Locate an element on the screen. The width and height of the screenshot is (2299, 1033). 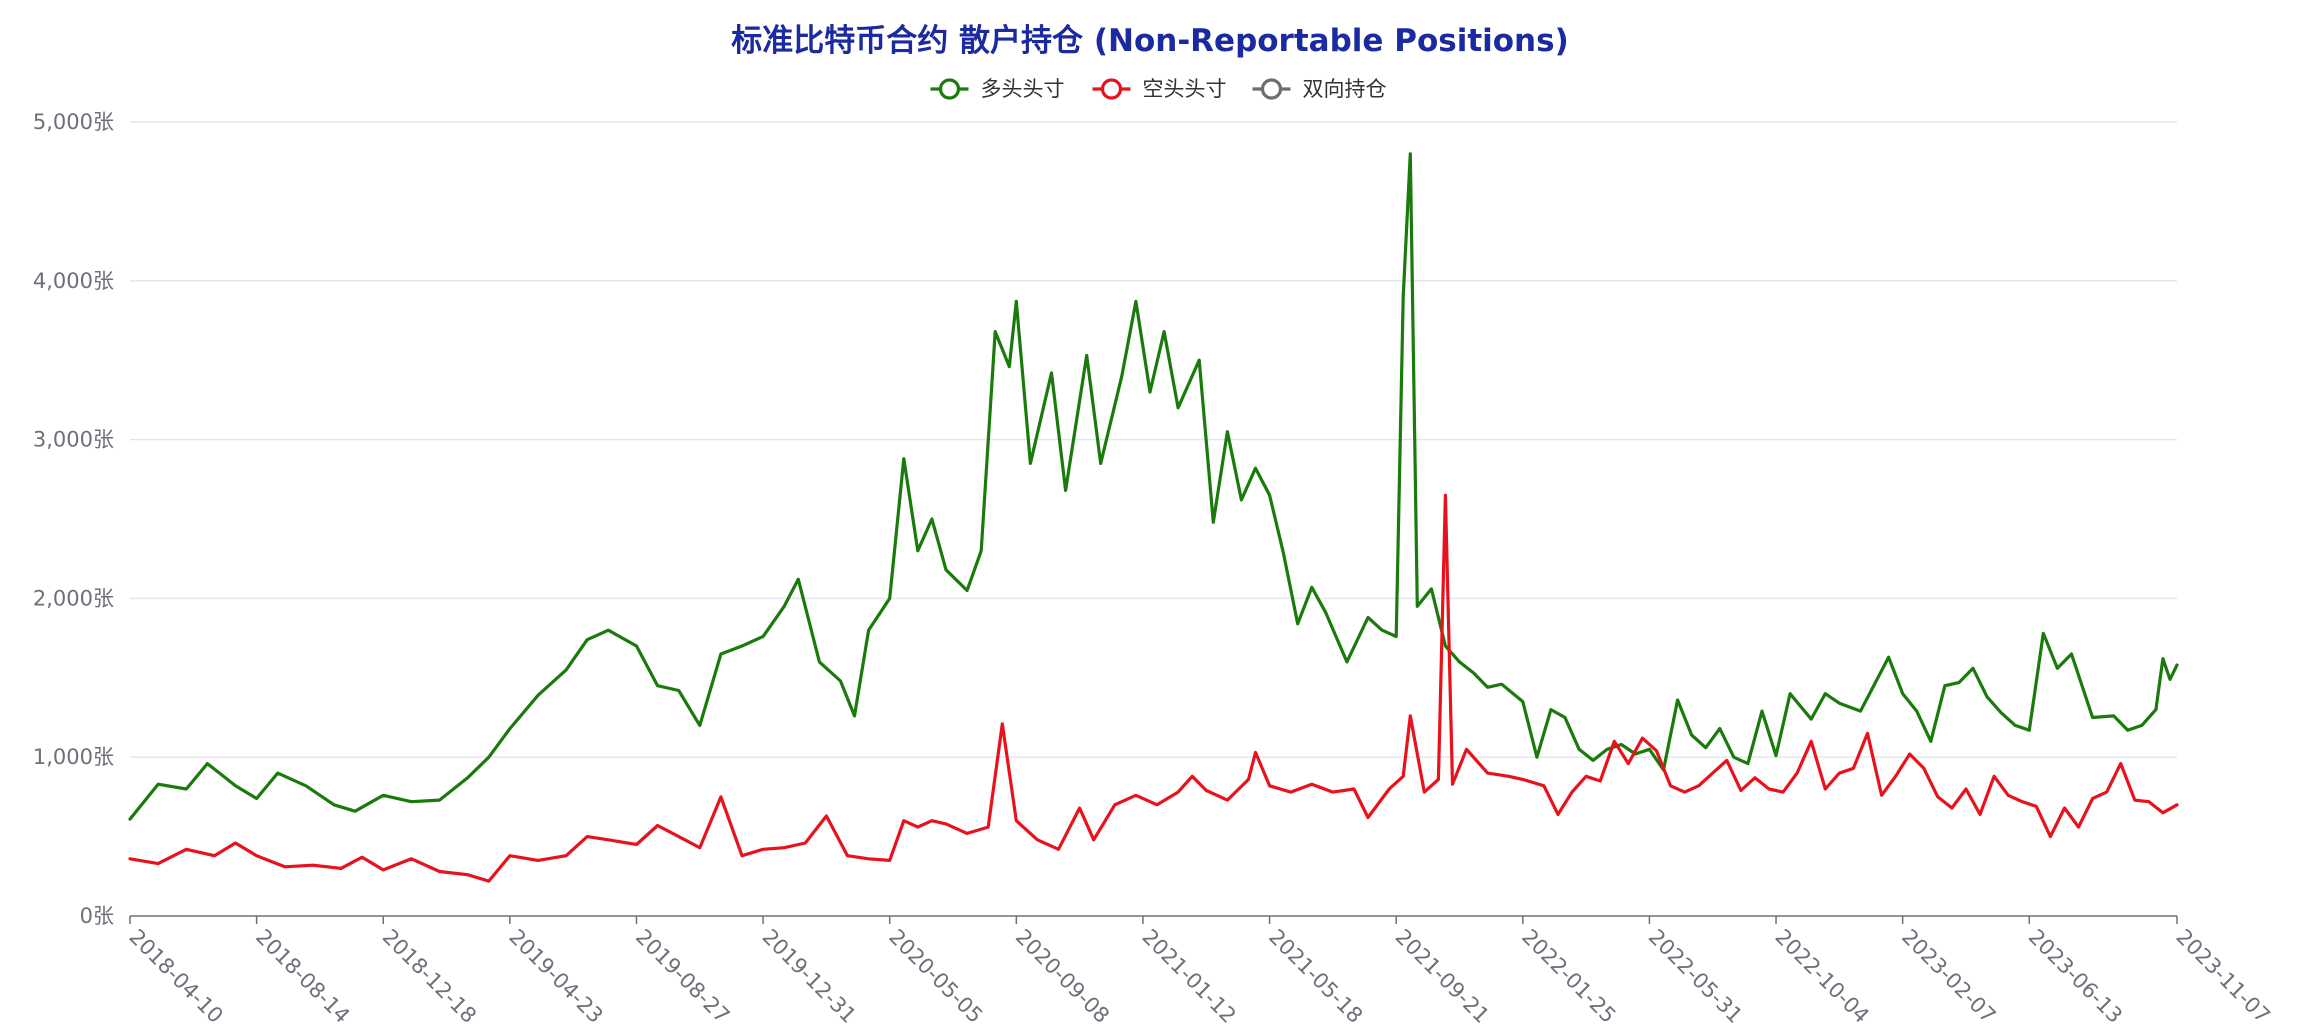
x-tick-label: 2020-05-05 is located at coordinates (935, 976).